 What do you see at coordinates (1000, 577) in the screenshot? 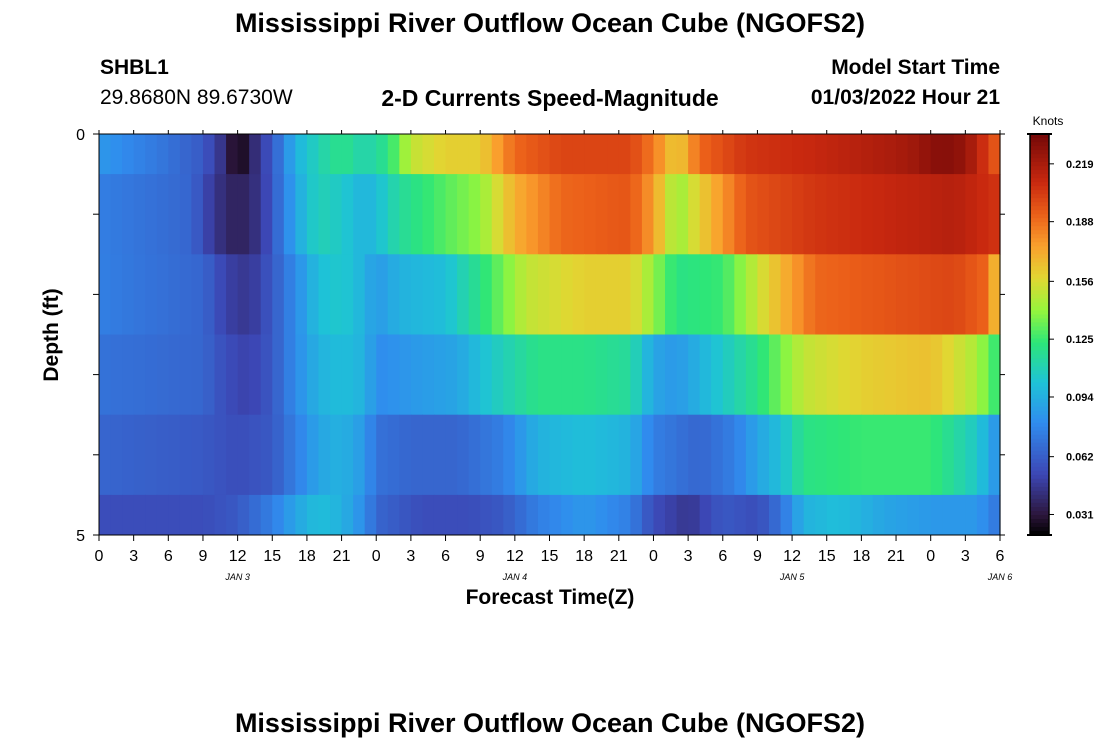
I see `day-label: JAN 6` at bounding box center [1000, 577].